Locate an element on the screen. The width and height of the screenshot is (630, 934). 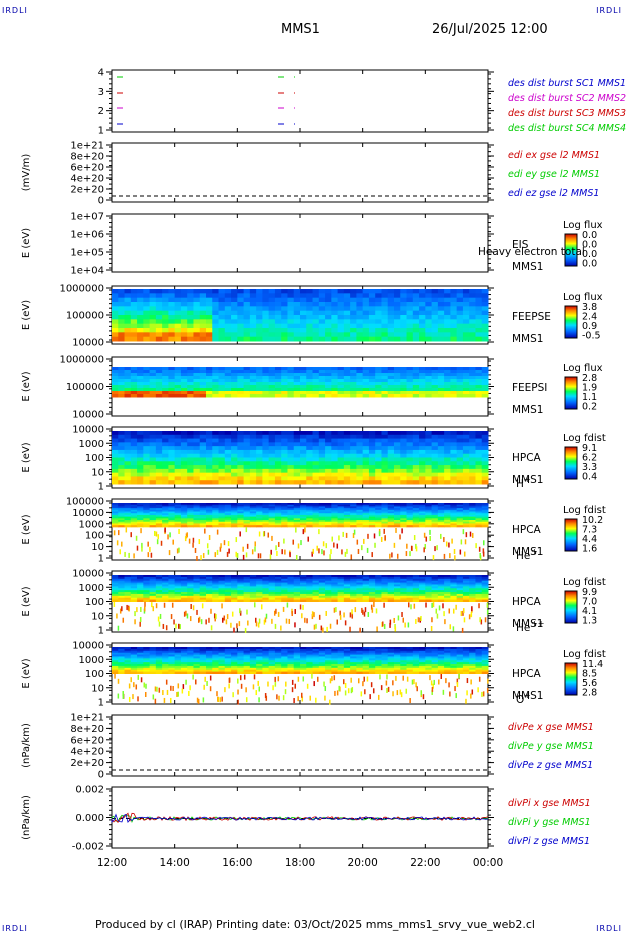
colorbar-tick-label: 0.0 is located at coordinates (589, 254).